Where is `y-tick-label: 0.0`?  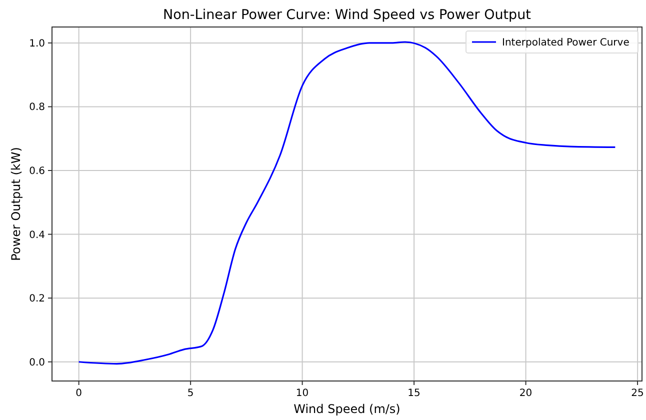 y-tick-label: 0.0 is located at coordinates (37, 362).